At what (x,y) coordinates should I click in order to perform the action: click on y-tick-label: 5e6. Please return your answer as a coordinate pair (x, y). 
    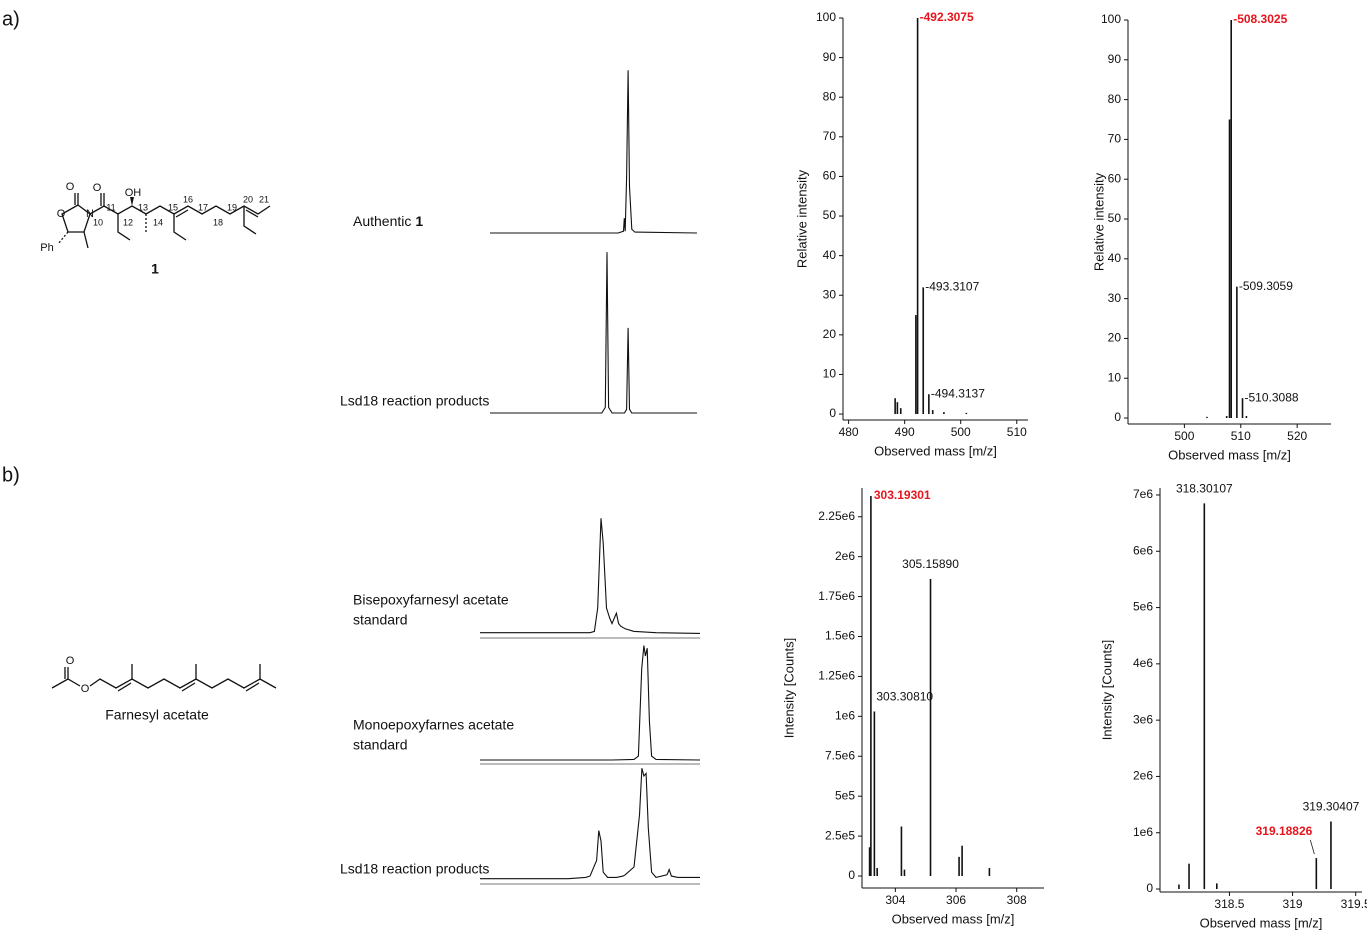
    Looking at the image, I should click on (1143, 607).